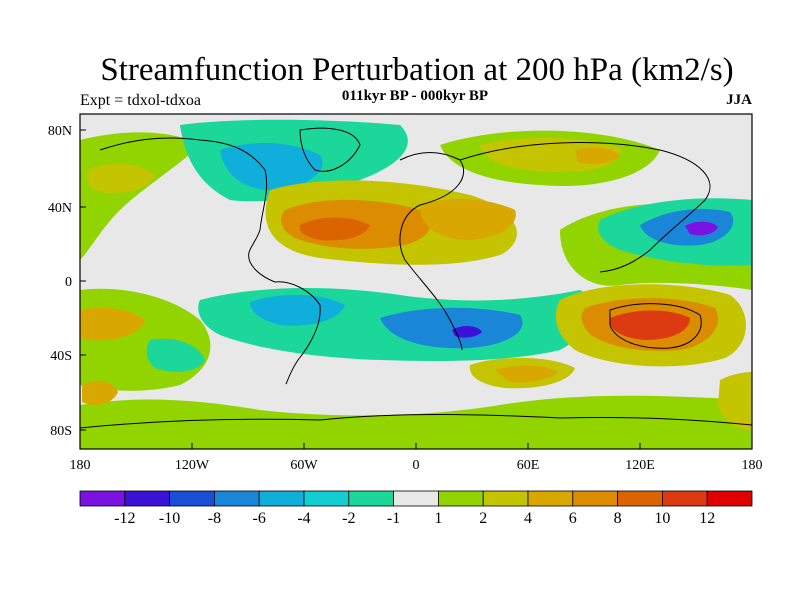  What do you see at coordinates (61, 356) in the screenshot?
I see `y-tick-label: 40S` at bounding box center [61, 356].